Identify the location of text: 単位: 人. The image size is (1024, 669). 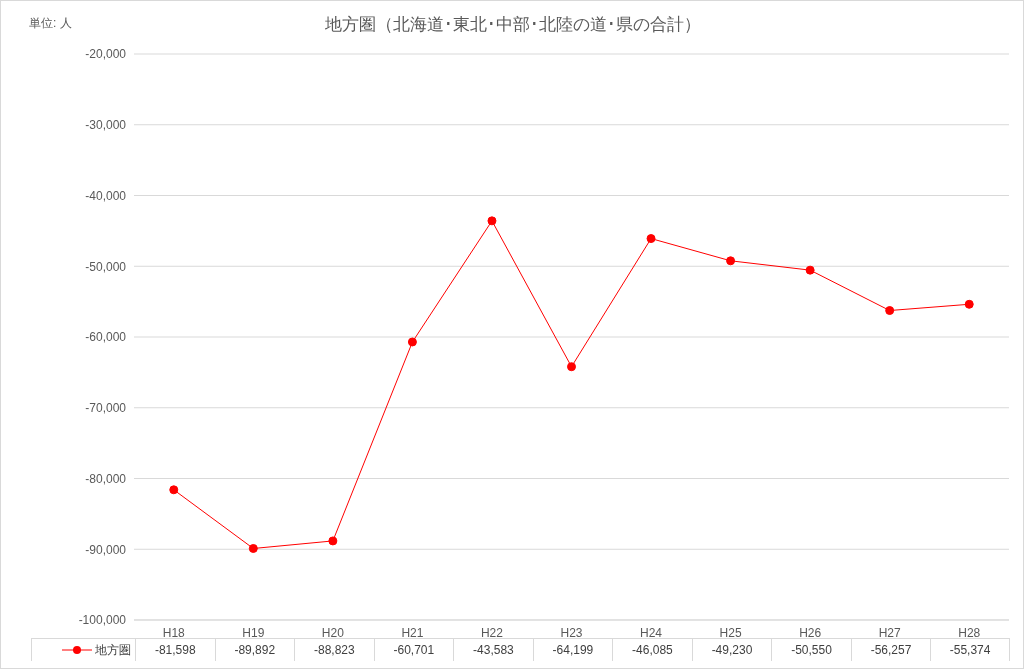
(50, 23).